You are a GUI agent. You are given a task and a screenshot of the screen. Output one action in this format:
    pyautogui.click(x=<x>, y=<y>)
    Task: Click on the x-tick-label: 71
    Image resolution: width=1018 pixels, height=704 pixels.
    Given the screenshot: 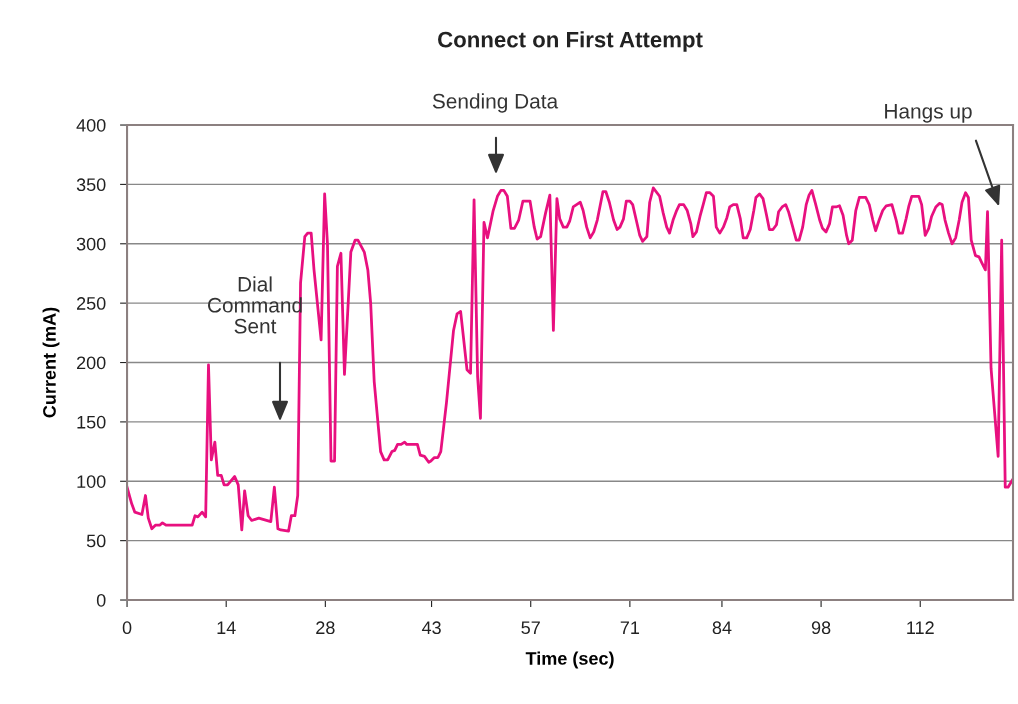 What is the action you would take?
    pyautogui.click(x=630, y=627)
    